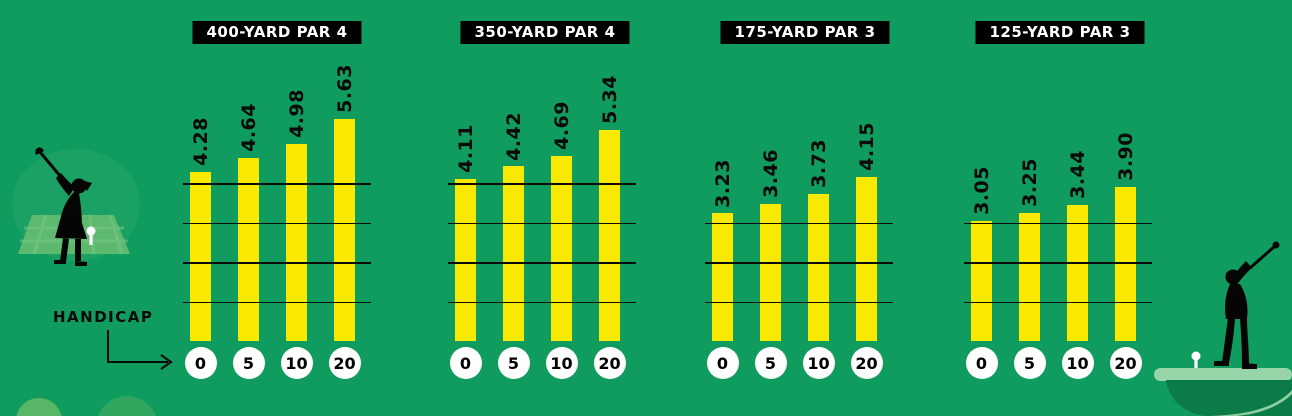  I want to click on bar-value-label: 4.28, so click(200, 141).